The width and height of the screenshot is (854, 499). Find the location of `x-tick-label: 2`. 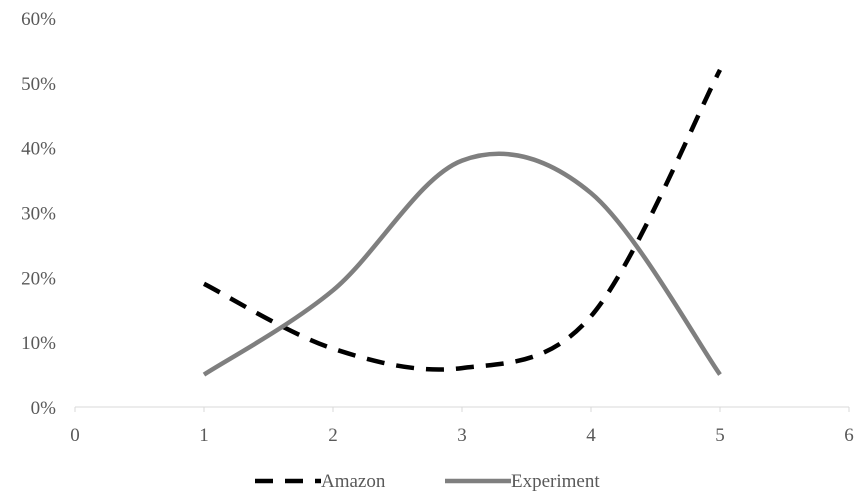

x-tick-label: 2 is located at coordinates (333, 435).